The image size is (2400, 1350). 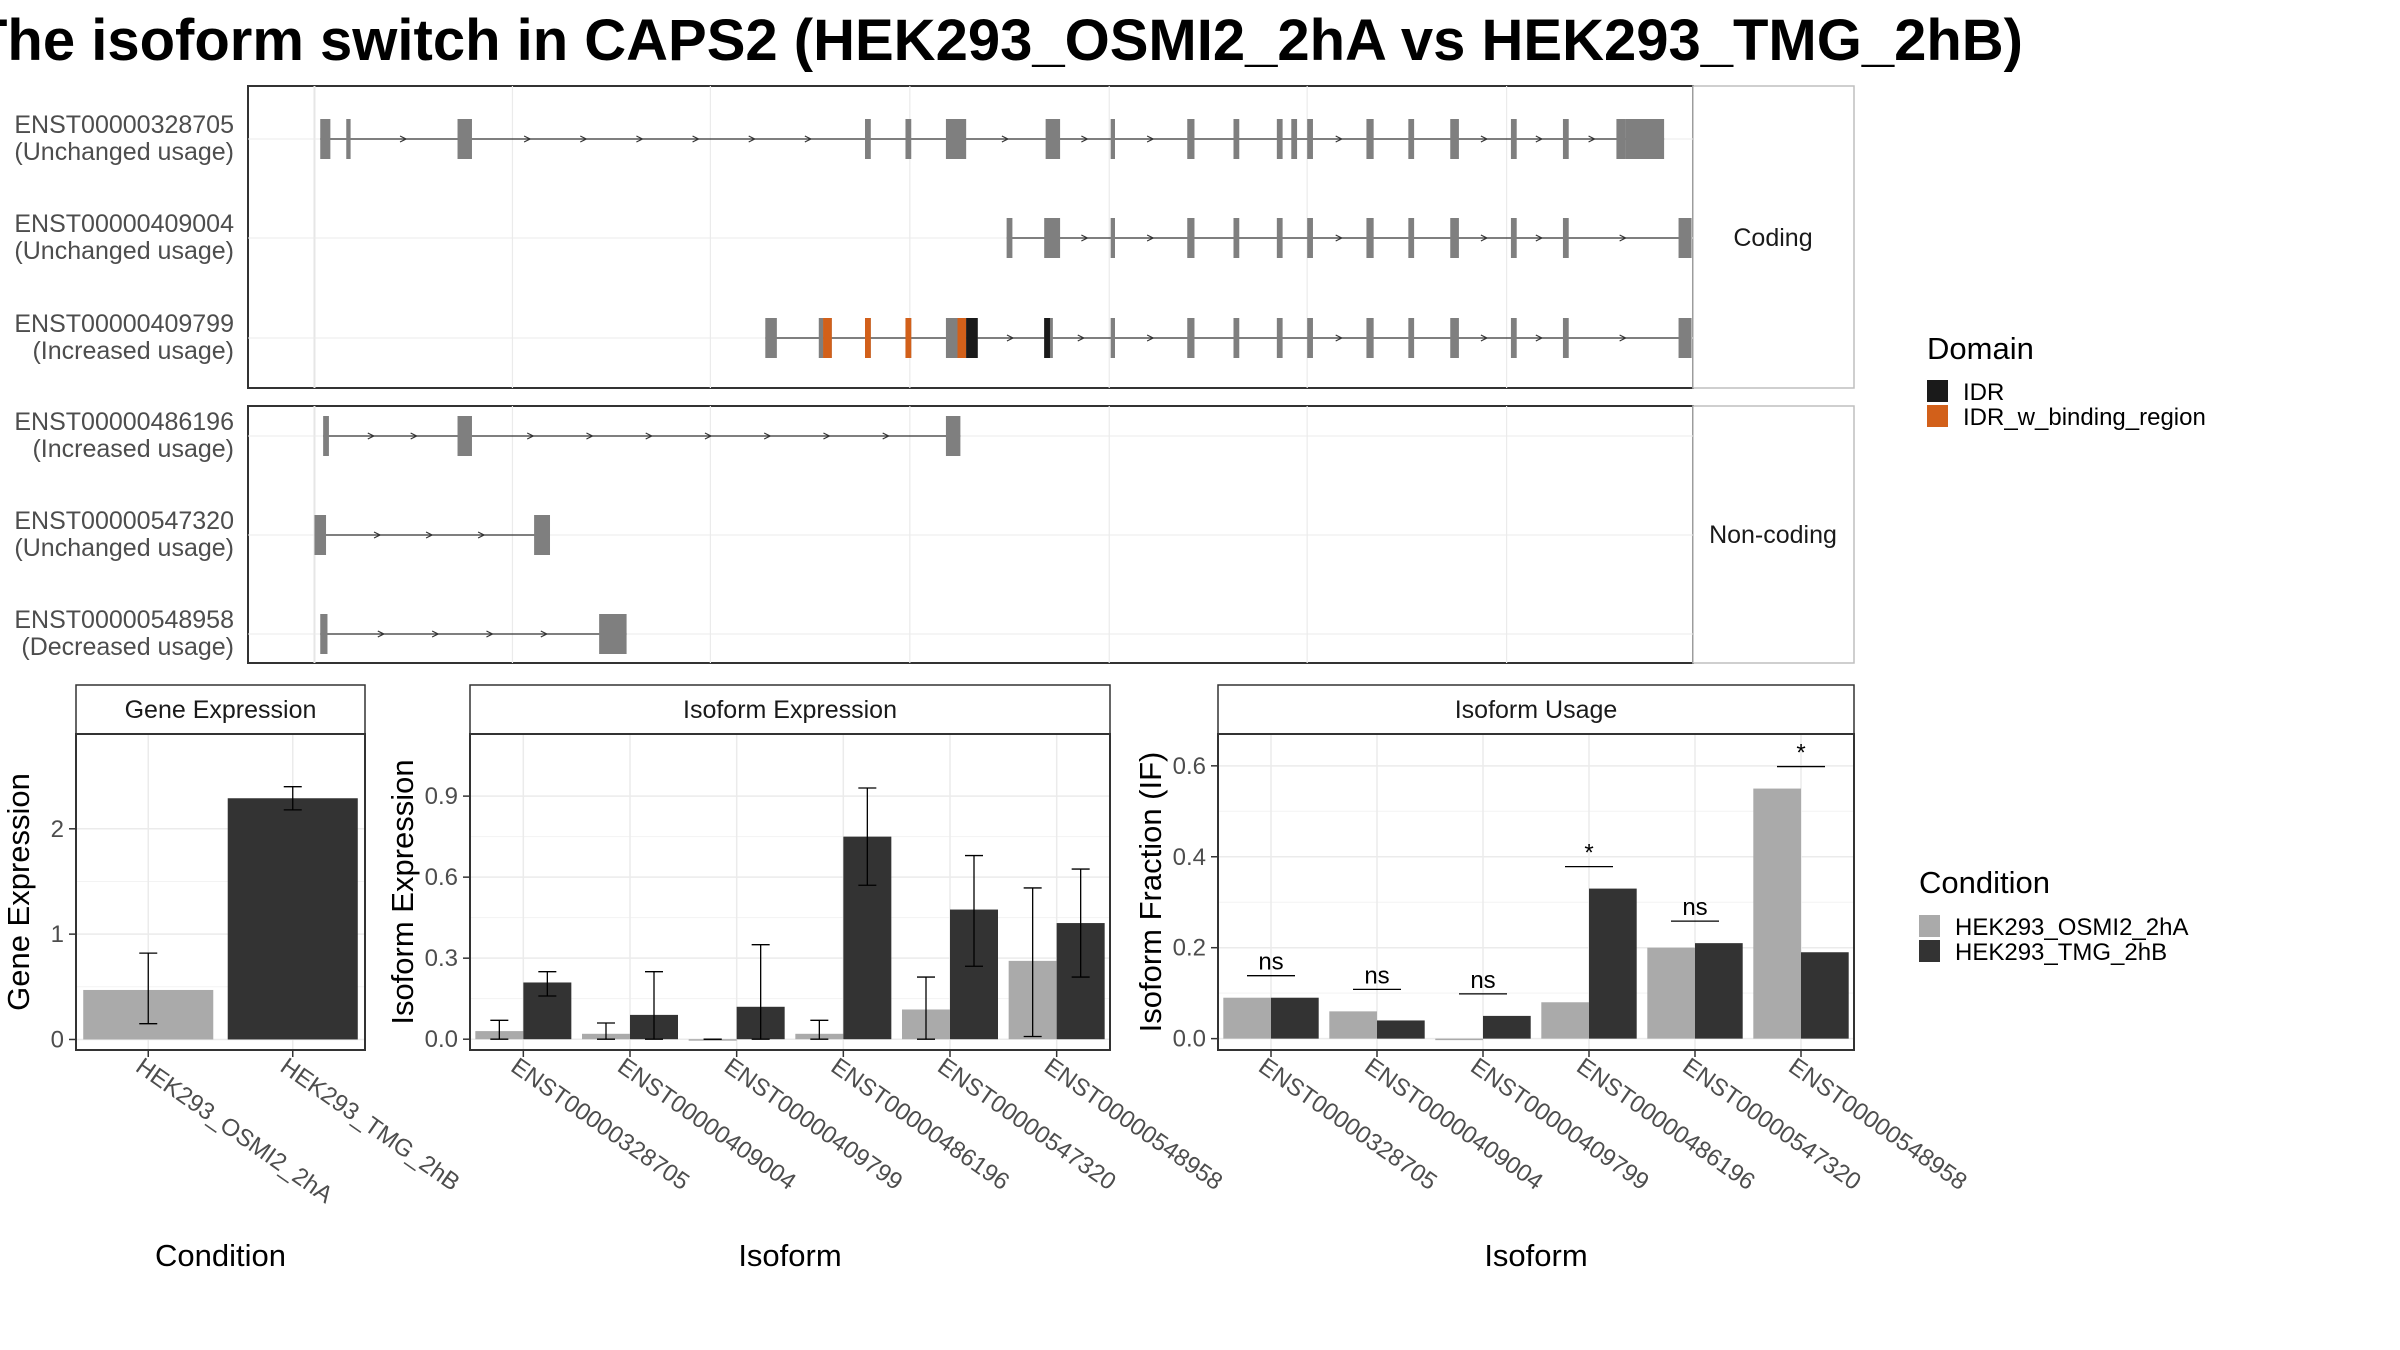 I want to click on plot-background, so click(x=1536, y=892).